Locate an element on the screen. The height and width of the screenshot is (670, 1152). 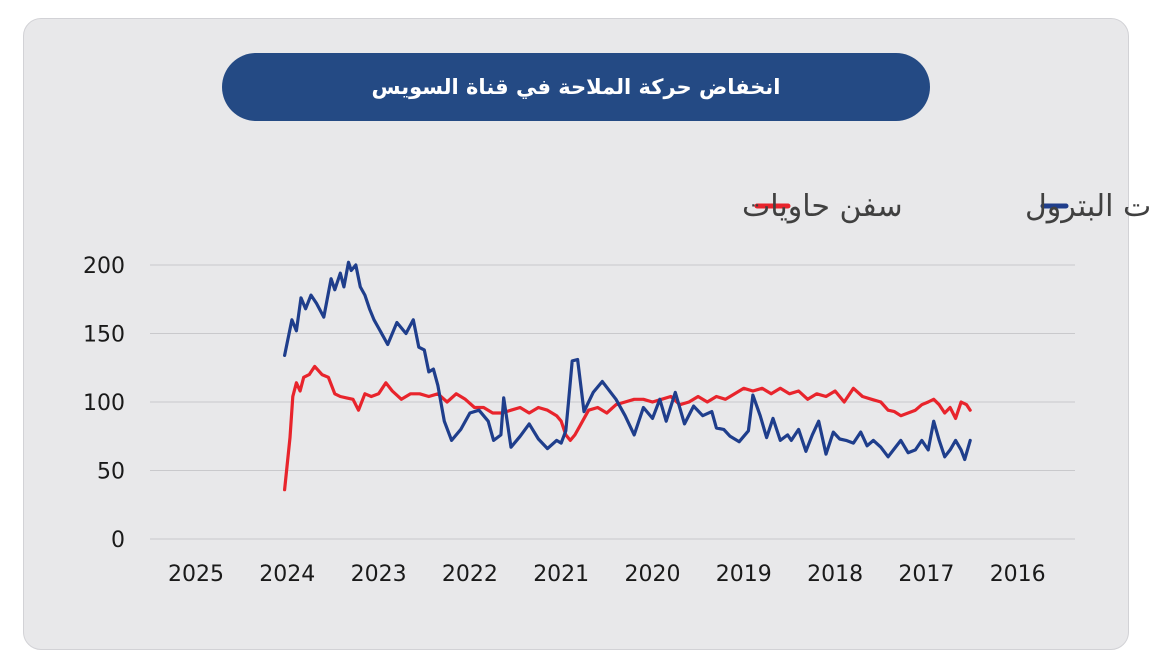
x-tick-label: 2021 is located at coordinates (561, 574).